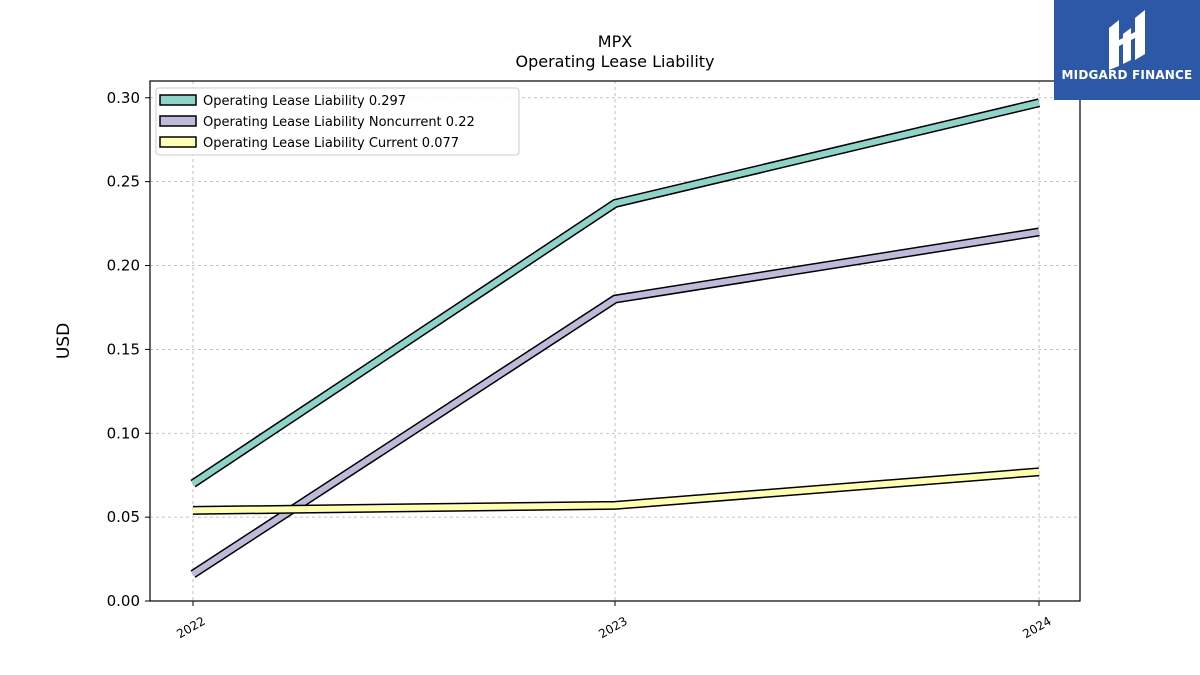  Describe the element at coordinates (331, 143) in the screenshot. I see `legend-label: Operating Lease Liability Current 0.077` at that location.